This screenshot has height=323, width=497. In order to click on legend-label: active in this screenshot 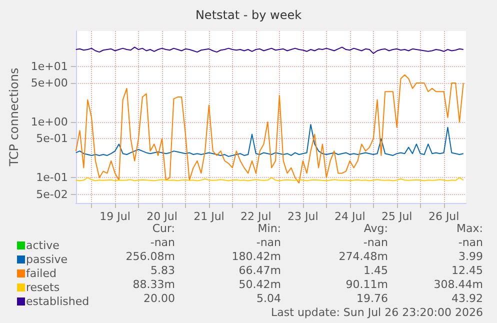, I will do `click(43, 245)`.